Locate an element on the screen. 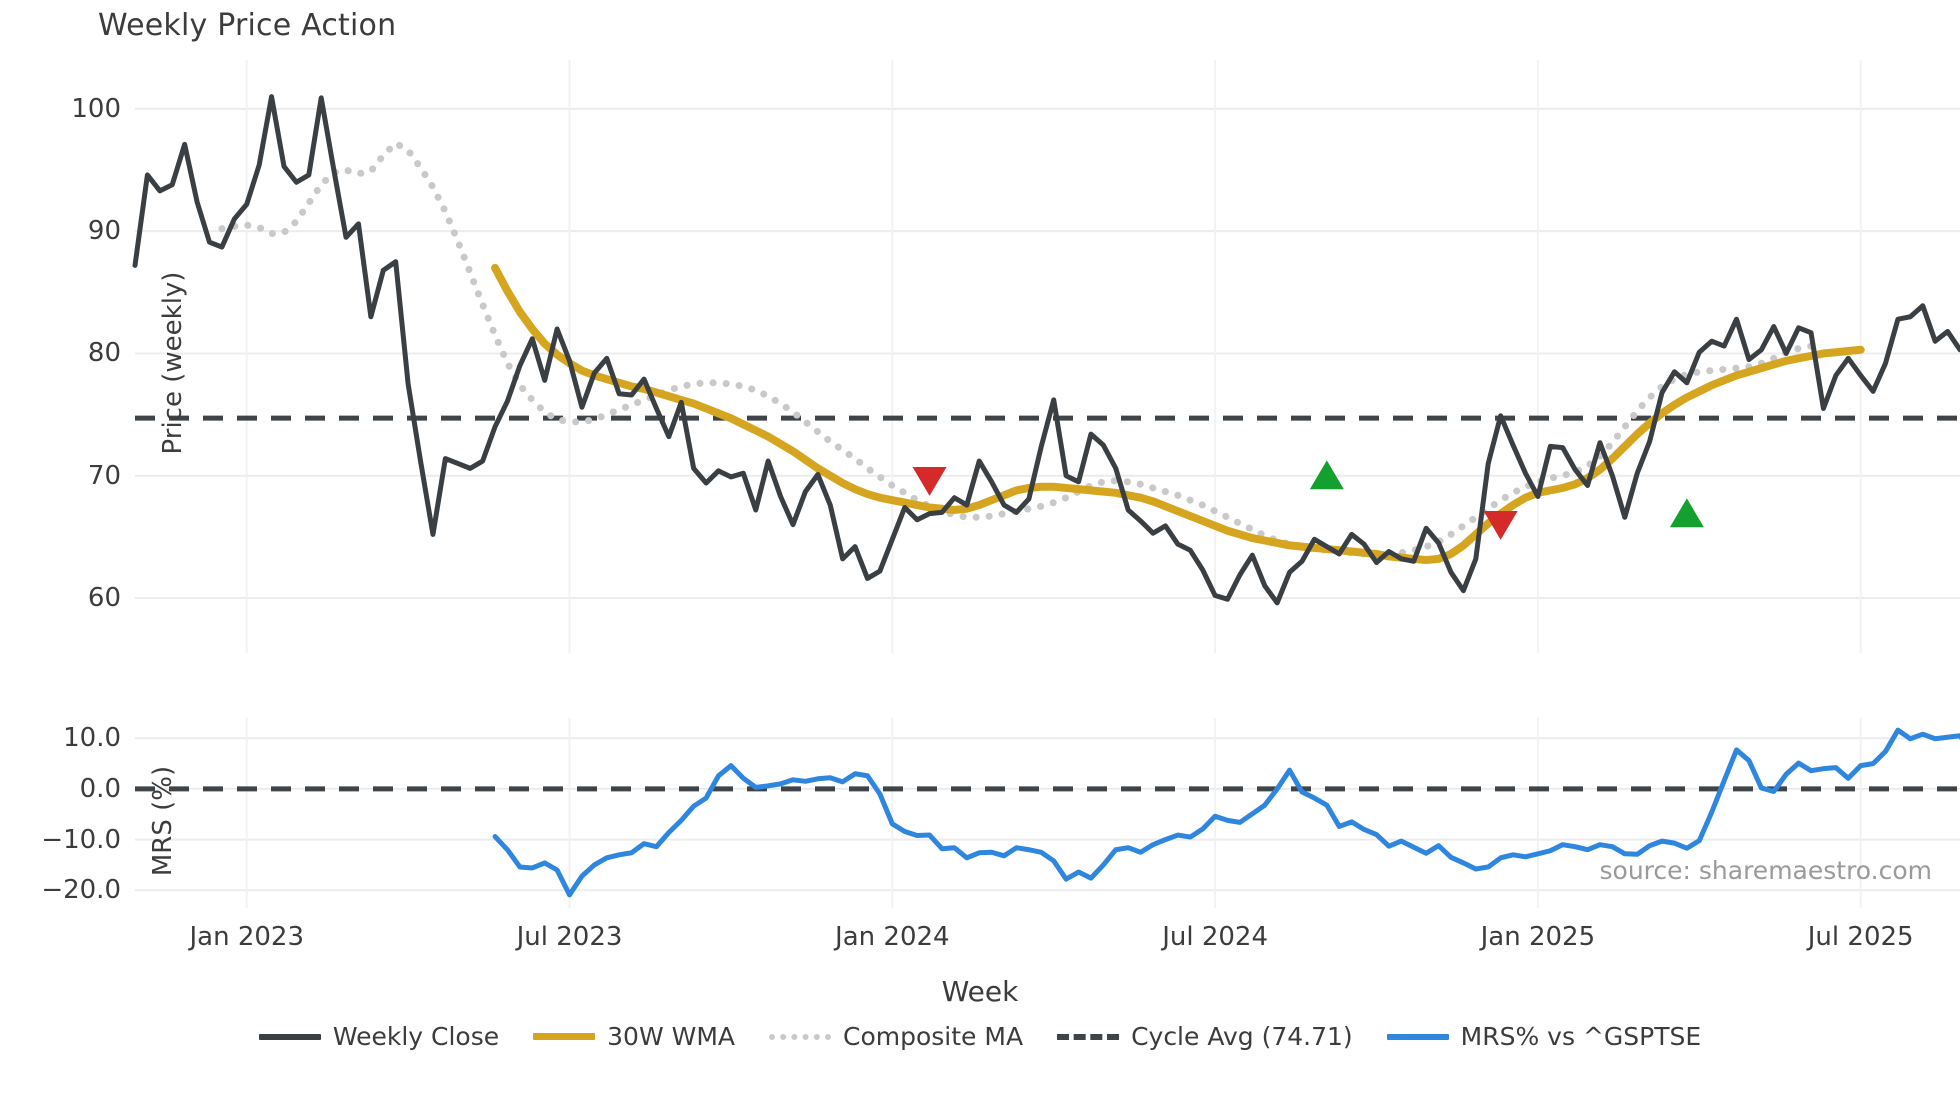  legend-label: 30W WMA is located at coordinates (671, 1036).